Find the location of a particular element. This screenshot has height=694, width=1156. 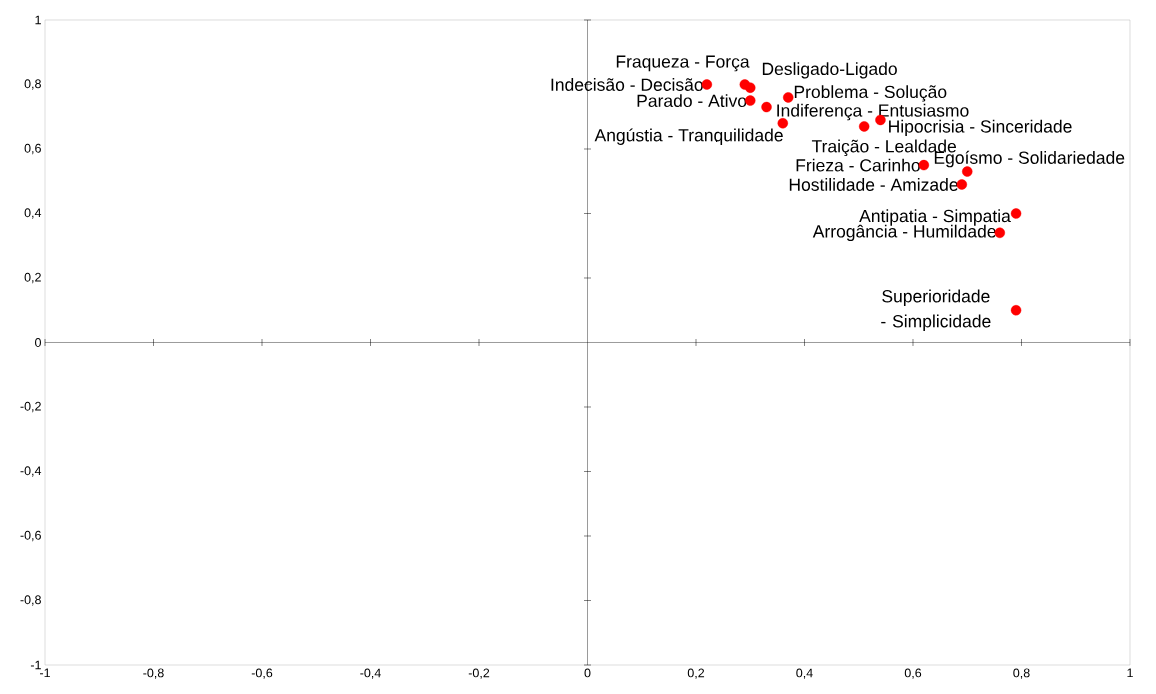

y-tick-label: 1 is located at coordinates (38, 20).